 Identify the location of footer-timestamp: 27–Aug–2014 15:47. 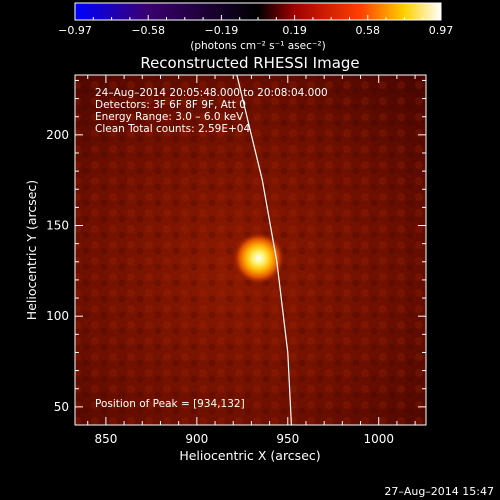
(439, 491).